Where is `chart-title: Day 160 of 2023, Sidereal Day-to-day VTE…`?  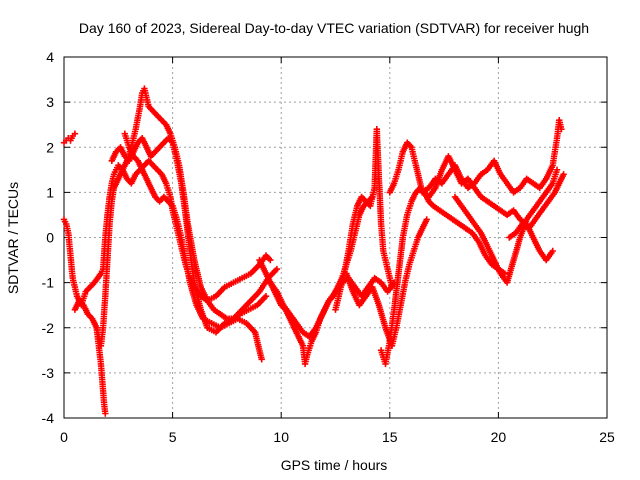 chart-title: Day 160 of 2023, Sidereal Day-to-day VTE… is located at coordinates (334, 28).